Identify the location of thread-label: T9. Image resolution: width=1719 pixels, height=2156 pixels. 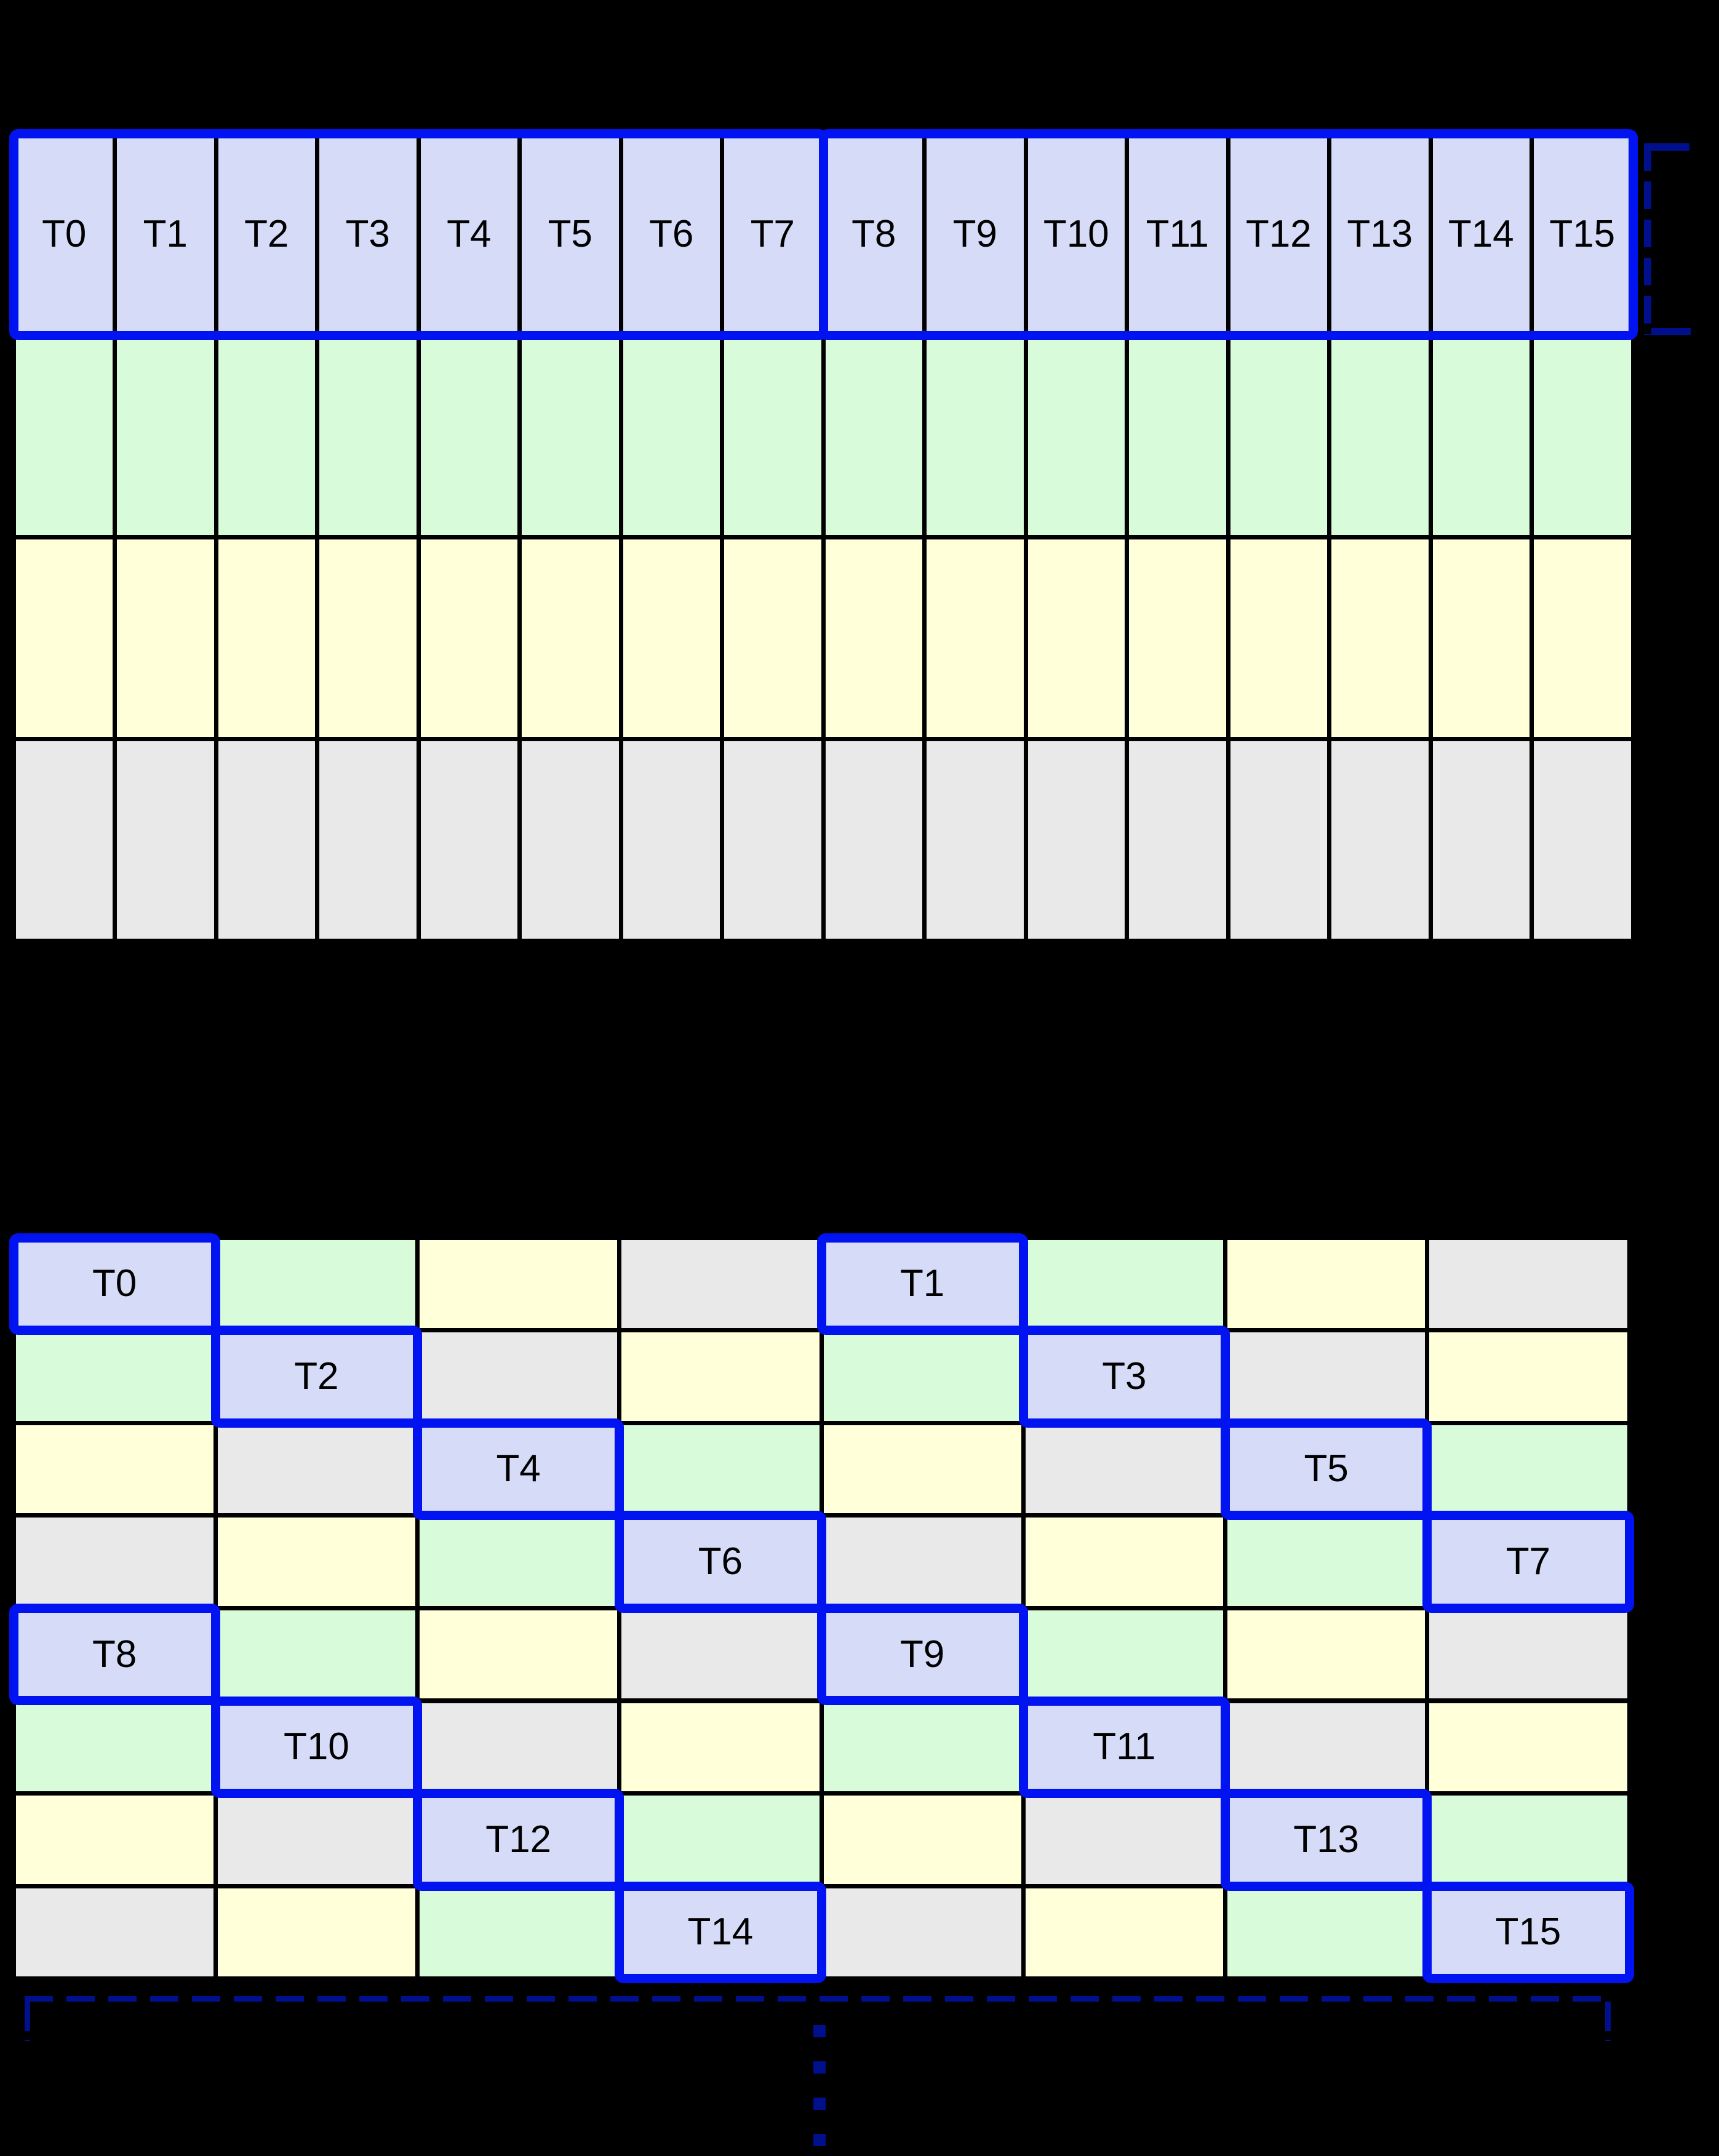
(922, 1654).